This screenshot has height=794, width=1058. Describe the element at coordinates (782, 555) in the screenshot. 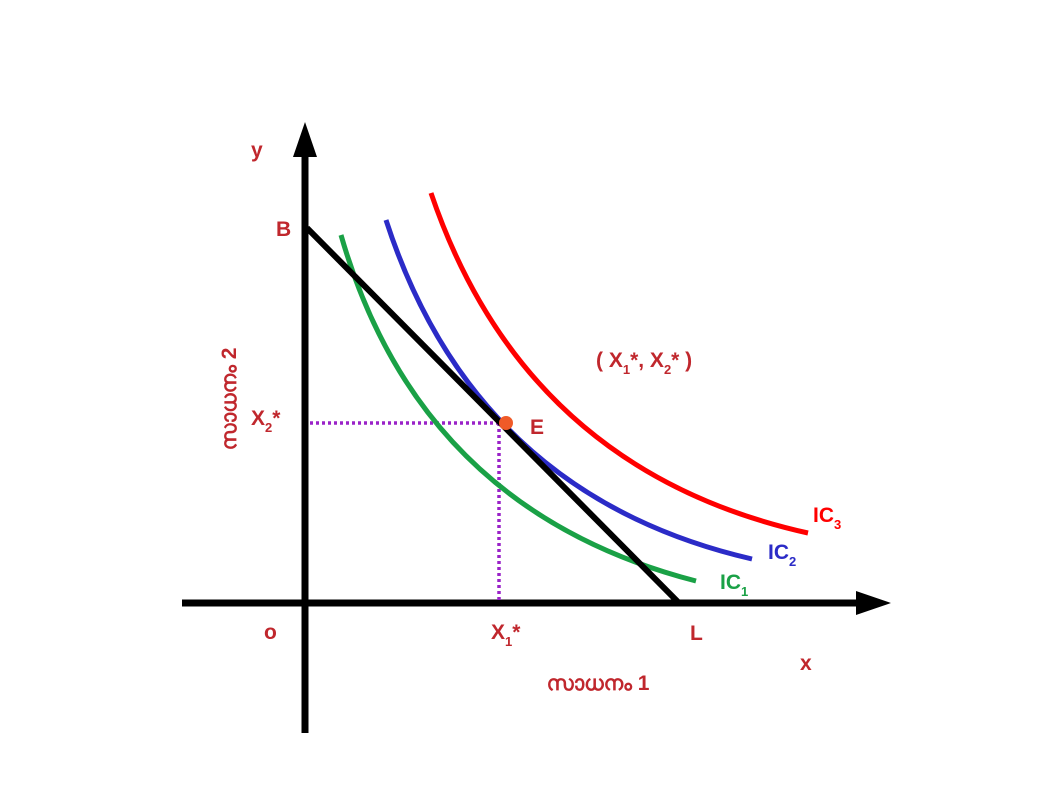

I see `ic2-label: IC2` at that location.